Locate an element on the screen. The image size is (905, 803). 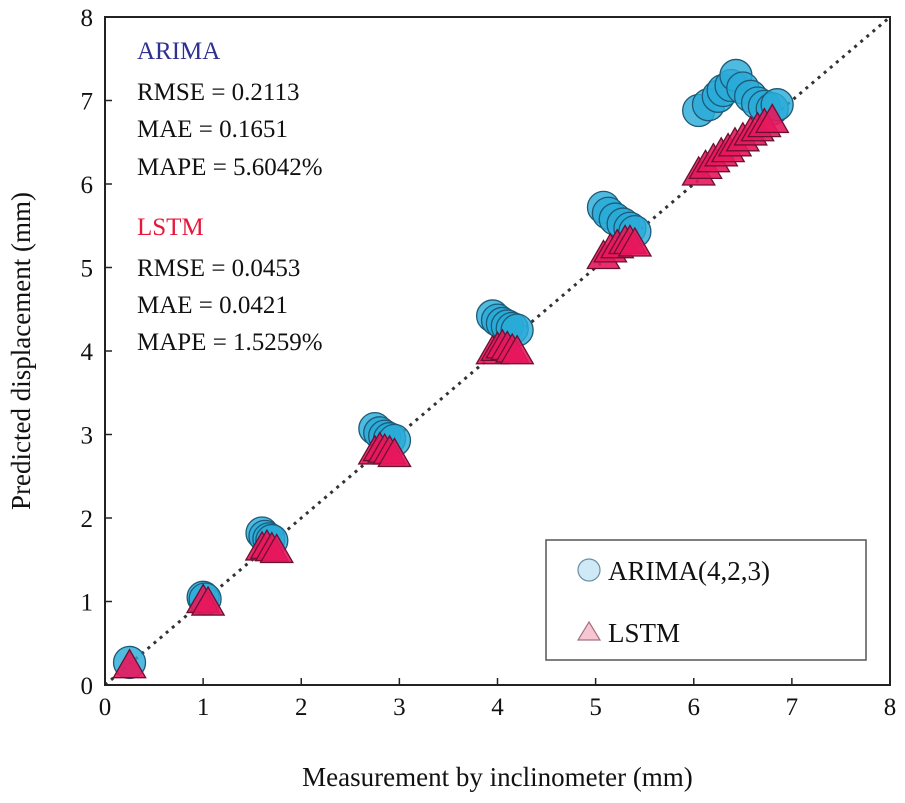
x-tick-label: 2 is located at coordinates (301, 707).